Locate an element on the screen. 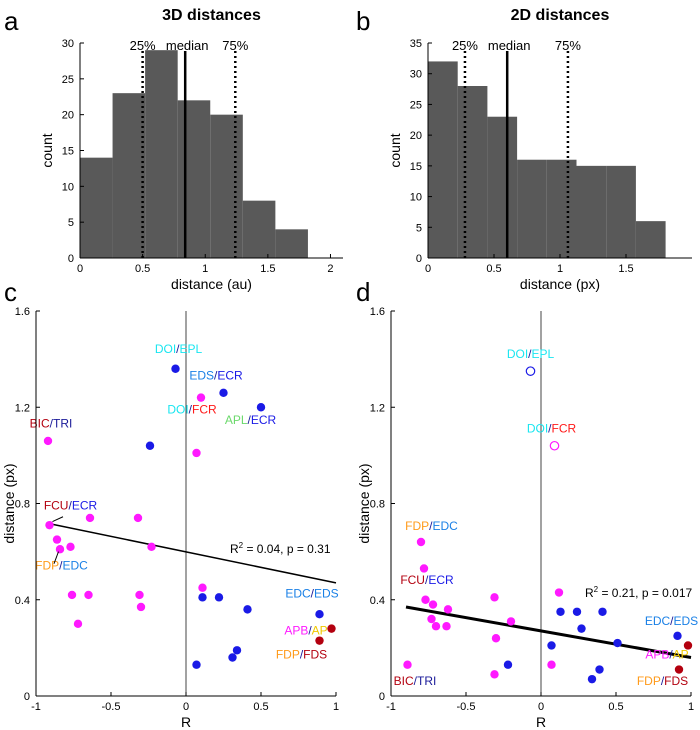  fit-statistics-values: = 0.04, p = 0.31 is located at coordinates (287, 549).